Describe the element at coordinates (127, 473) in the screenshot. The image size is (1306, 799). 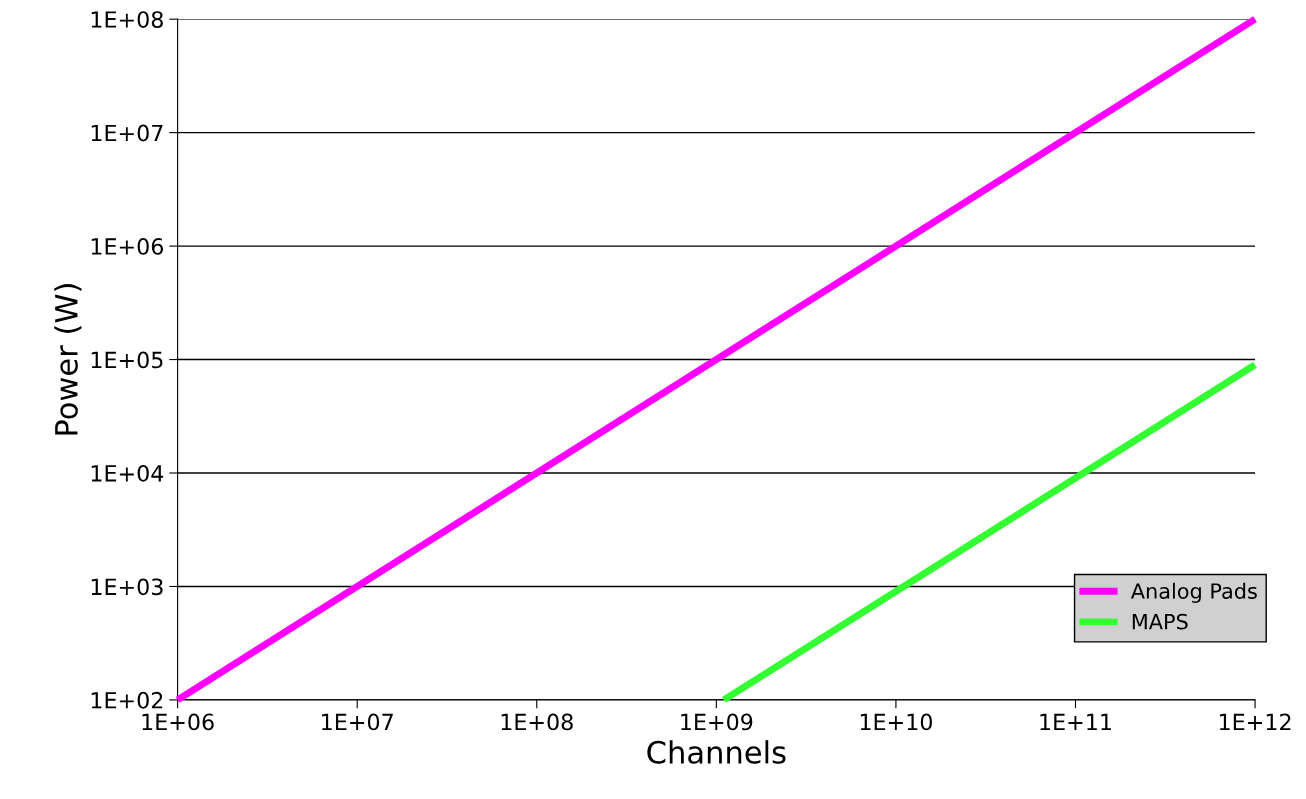
I see `y-tick-label: 1E+04` at that location.